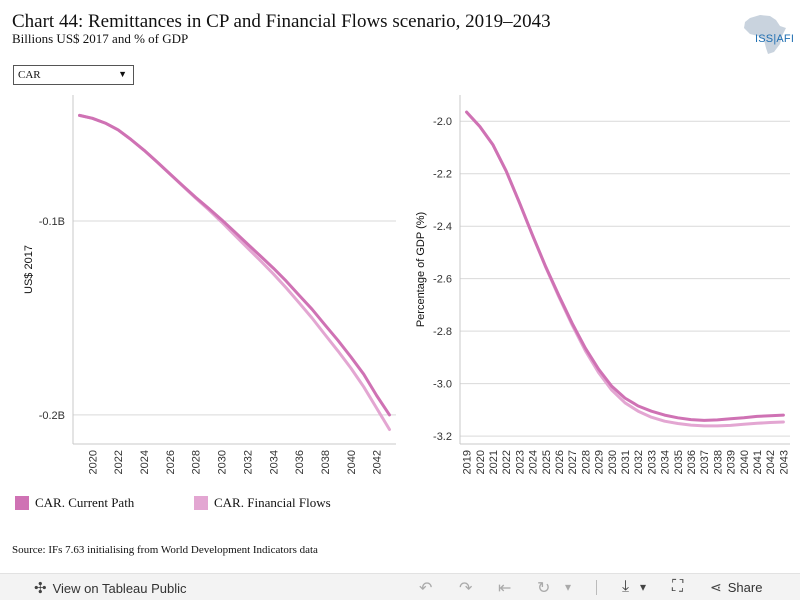 The height and width of the screenshot is (600, 800). Describe the element at coordinates (716, 587) in the screenshot. I see `share-icon: ⋖` at that location.